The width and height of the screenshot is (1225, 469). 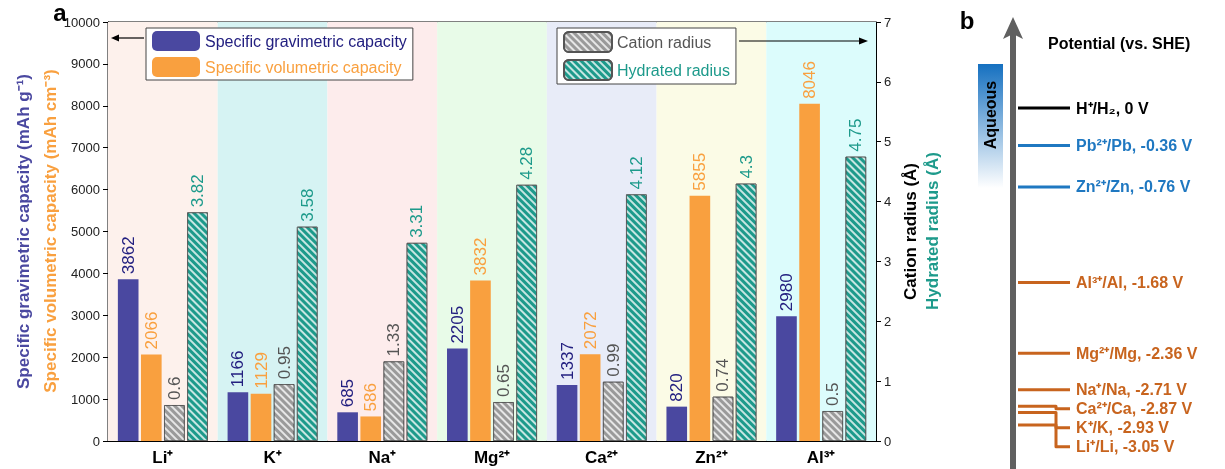 I want to click on x-tick-label: Li⁺, so click(x=163, y=457).